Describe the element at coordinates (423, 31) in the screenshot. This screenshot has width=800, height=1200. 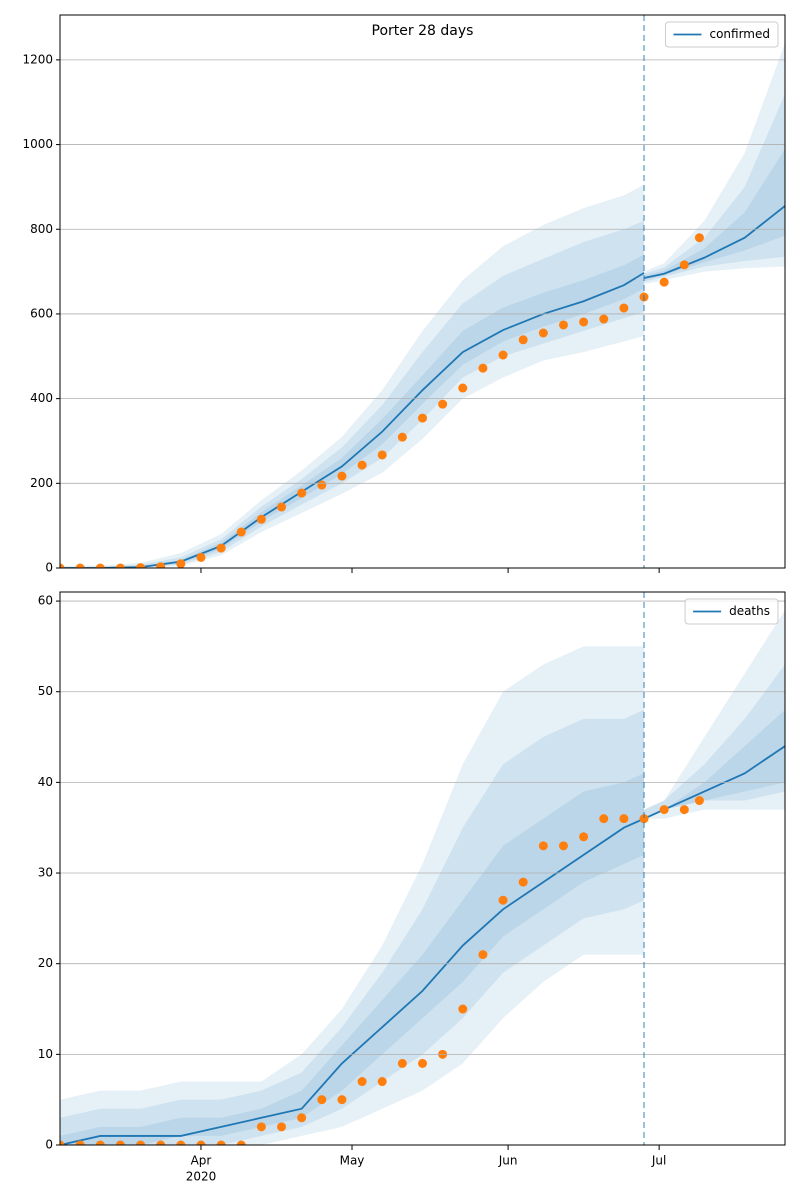
I see `chart-title: Porter 28 days` at that location.